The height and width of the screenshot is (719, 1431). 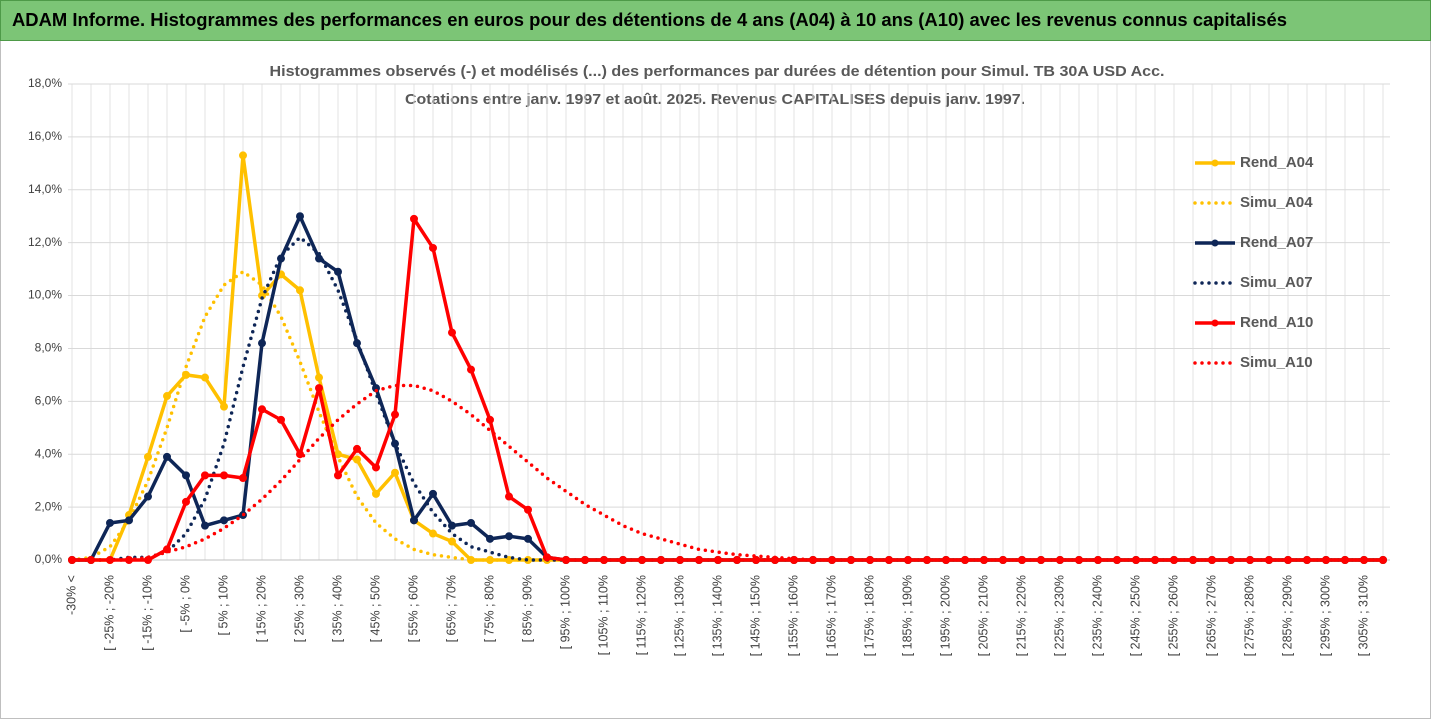 I want to click on x-tick-label: [ 245% ; 250%, so click(x=1135, y=615).